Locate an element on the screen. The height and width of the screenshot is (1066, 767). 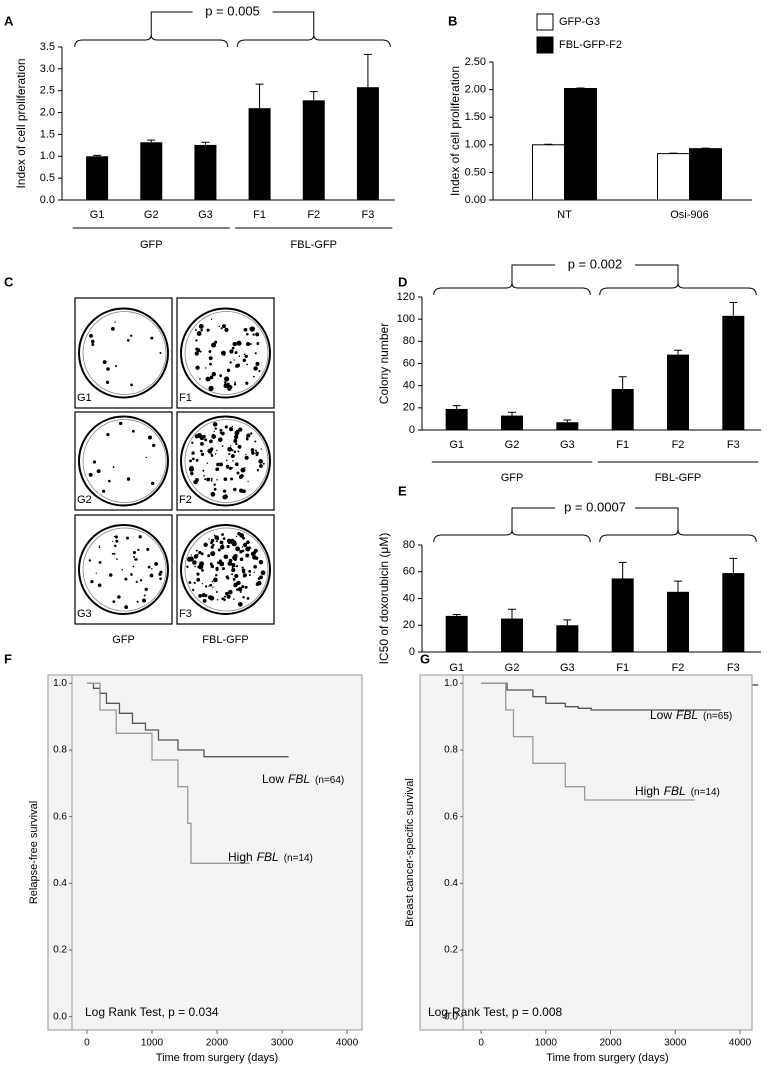
plate-label: F1 is located at coordinates (185, 398).